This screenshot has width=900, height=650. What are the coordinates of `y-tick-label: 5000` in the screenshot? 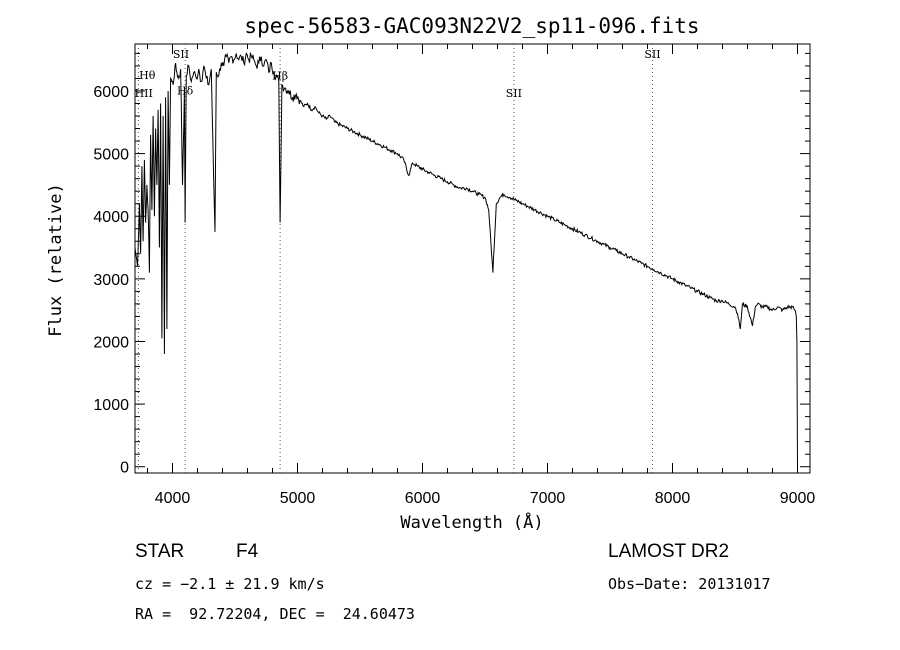 It's located at (111, 155).